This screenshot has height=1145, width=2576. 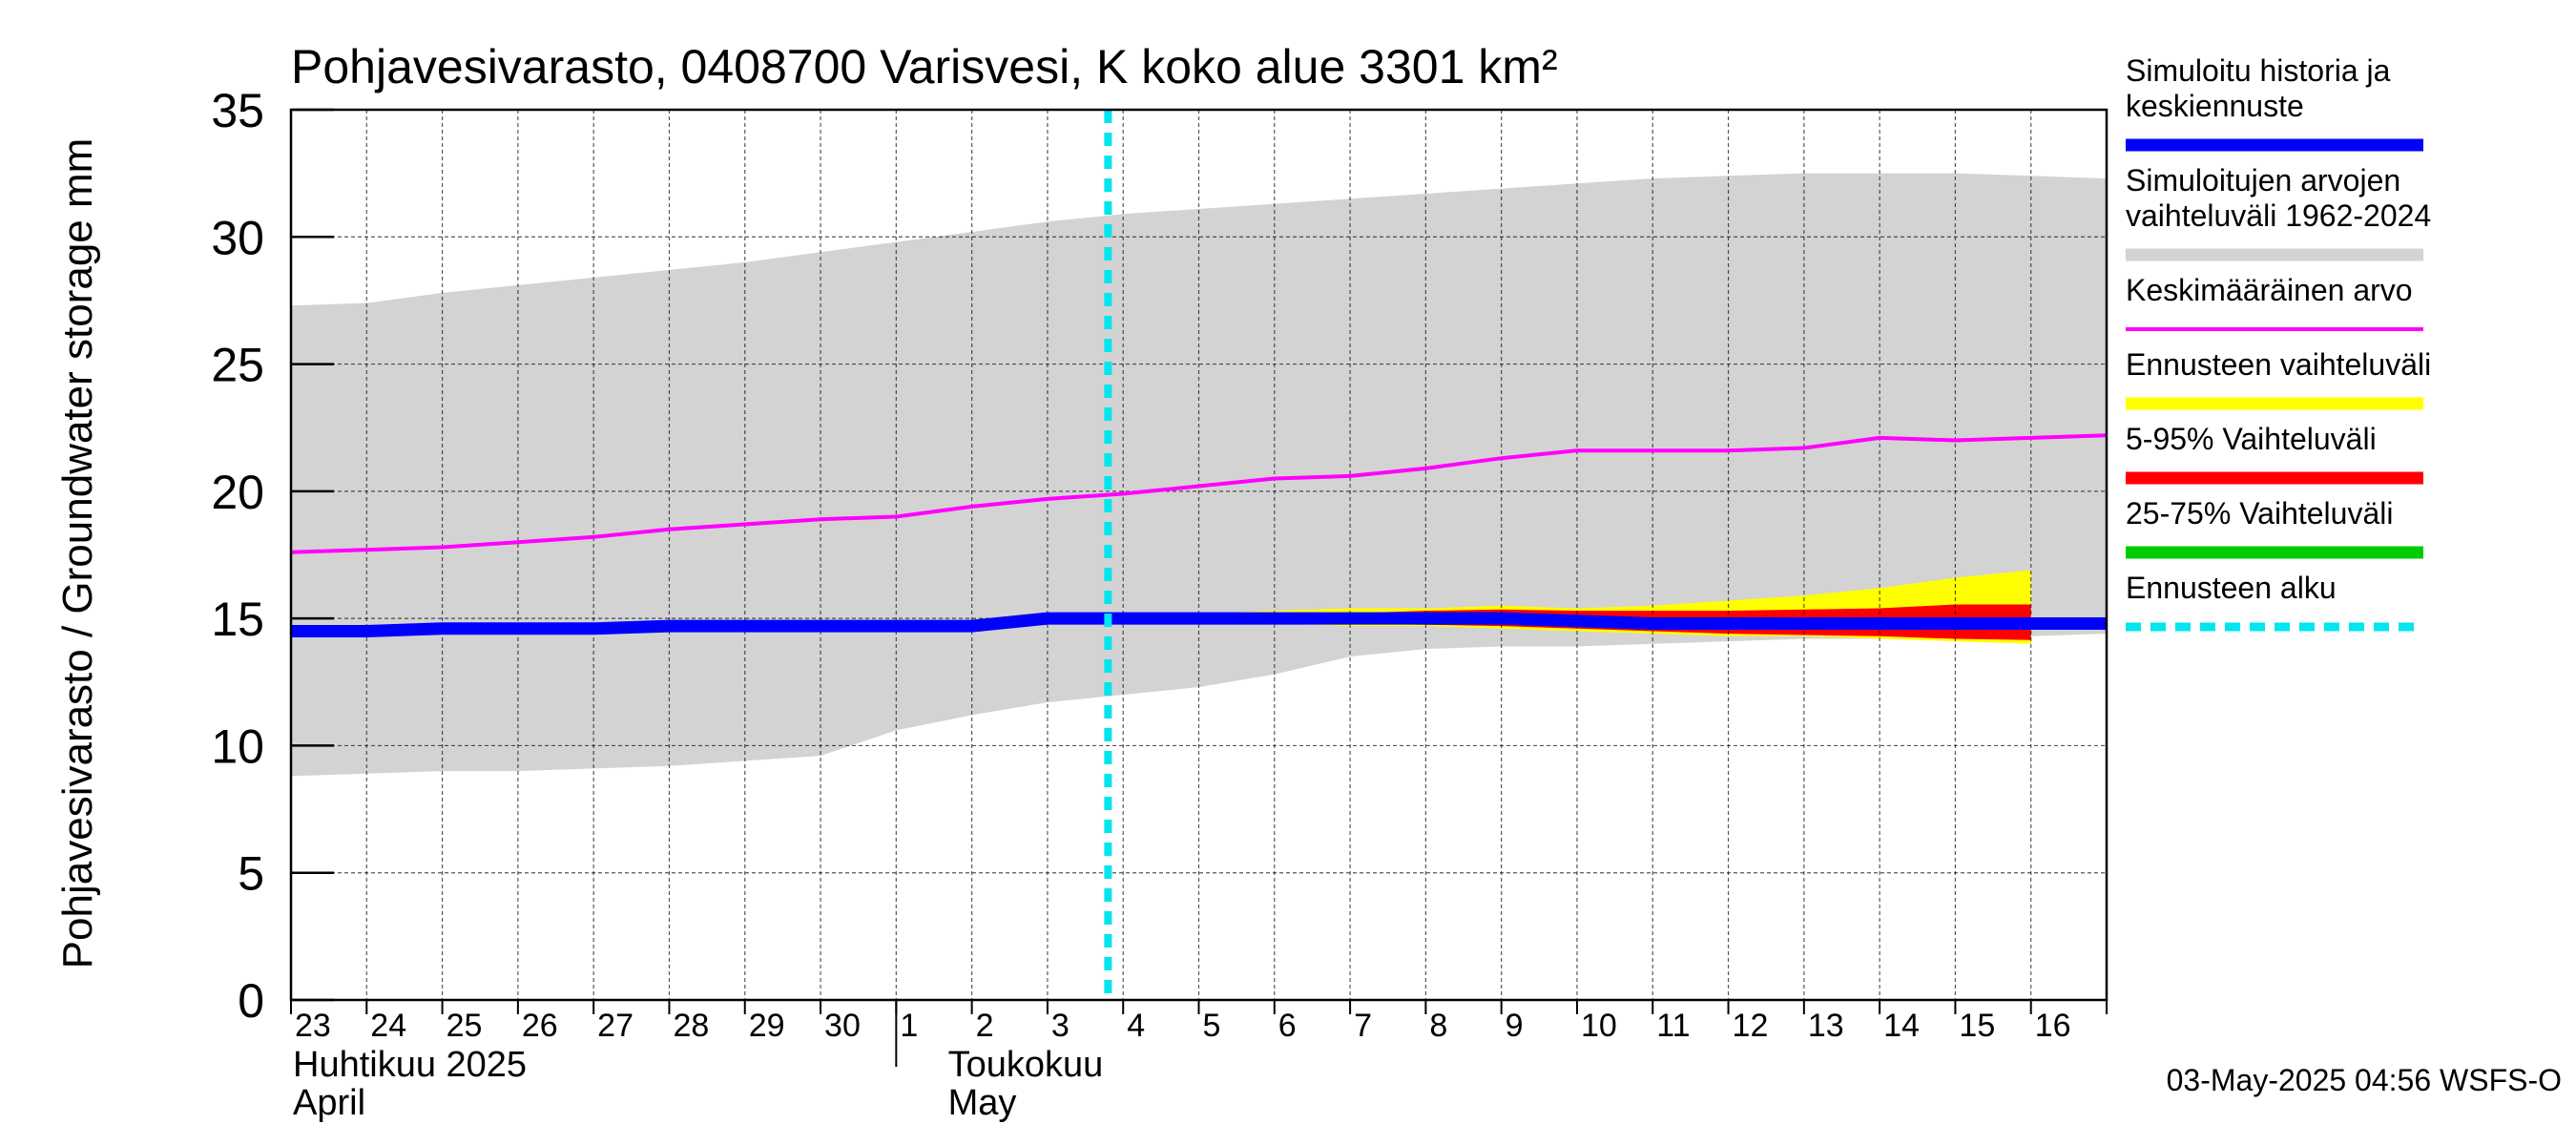 I want to click on y-tick-label: 25, so click(x=237, y=365).